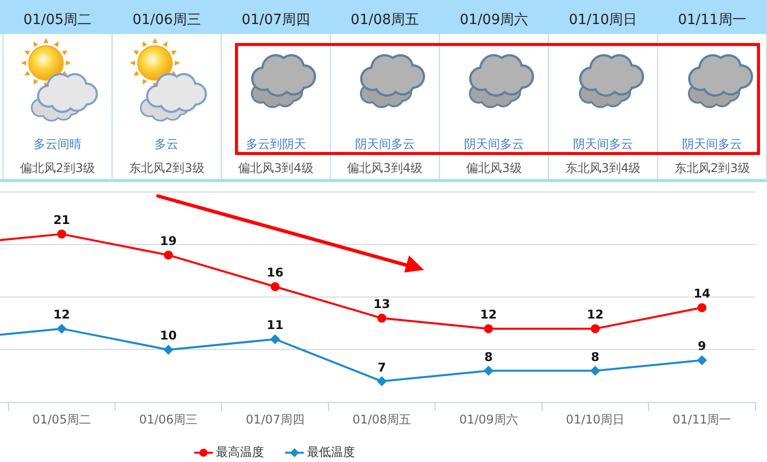 The width and height of the screenshot is (767, 462). I want to click on category-label: 01/05周二, so click(57, 20).